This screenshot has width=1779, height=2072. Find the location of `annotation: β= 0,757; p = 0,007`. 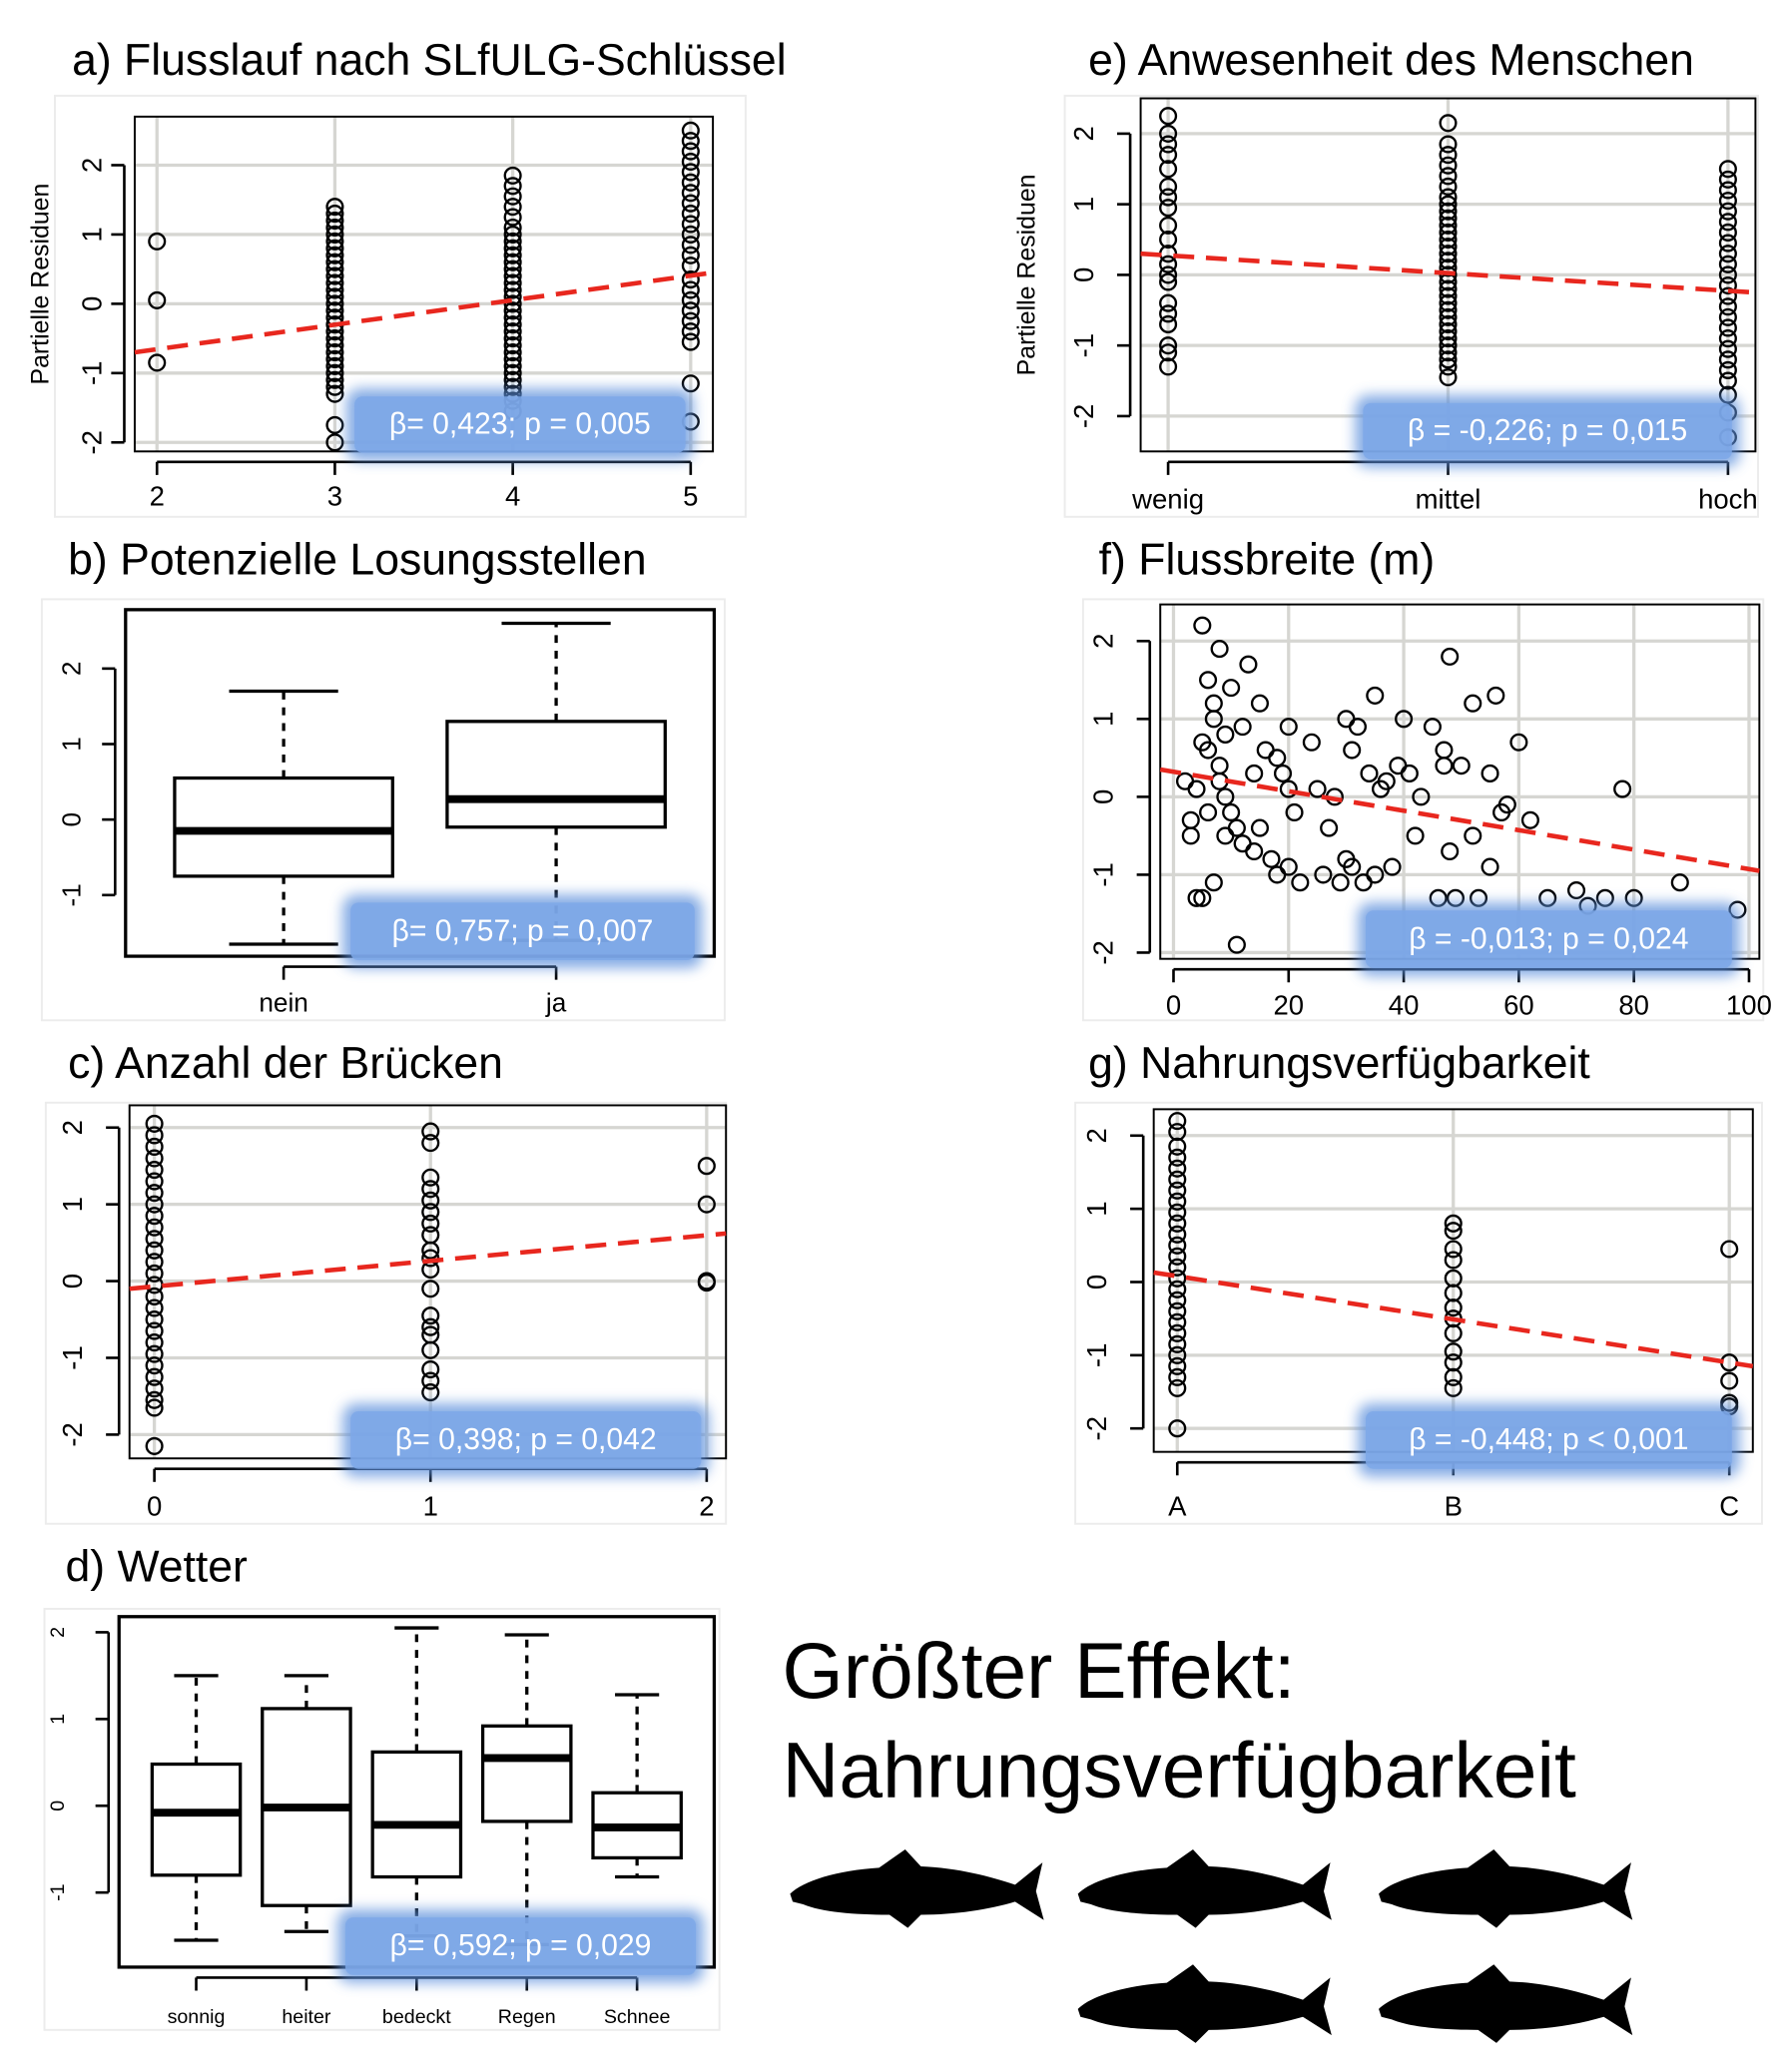

annotation: β= 0,757; p = 0,007 is located at coordinates (523, 931).